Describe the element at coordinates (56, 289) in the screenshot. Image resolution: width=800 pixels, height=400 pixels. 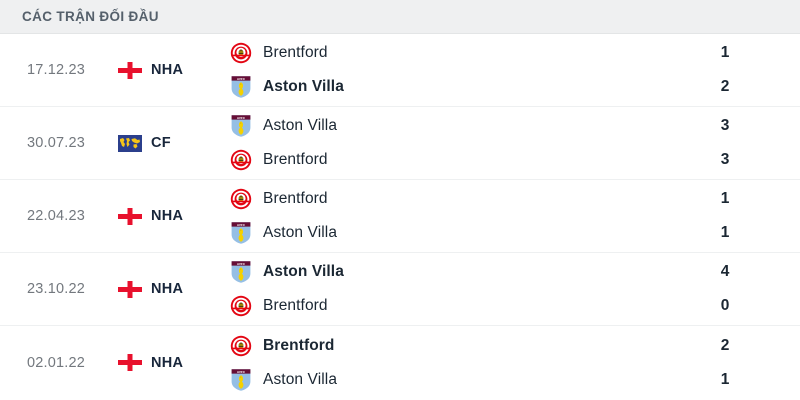
I see `match-date: 23.10.22` at that location.